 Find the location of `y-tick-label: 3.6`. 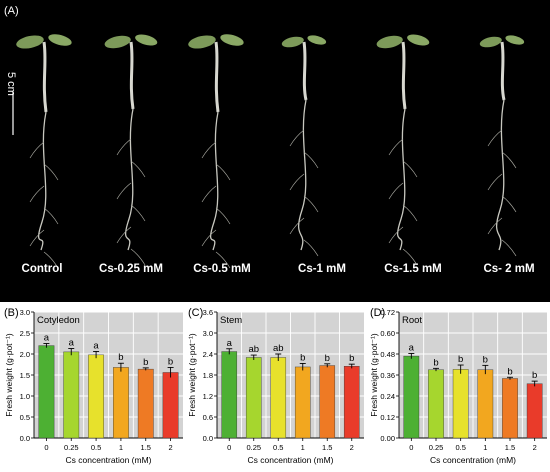

y-tick-label: 3.6 is located at coordinates (208, 312).